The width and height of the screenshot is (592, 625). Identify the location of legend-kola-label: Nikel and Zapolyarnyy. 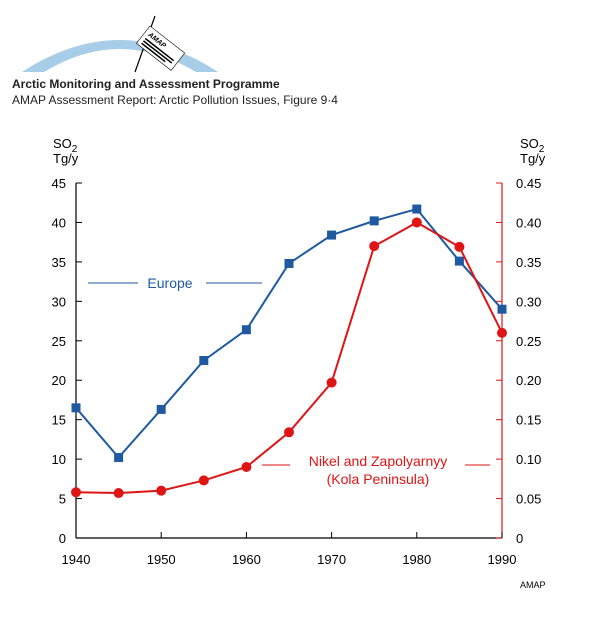
(378, 461).